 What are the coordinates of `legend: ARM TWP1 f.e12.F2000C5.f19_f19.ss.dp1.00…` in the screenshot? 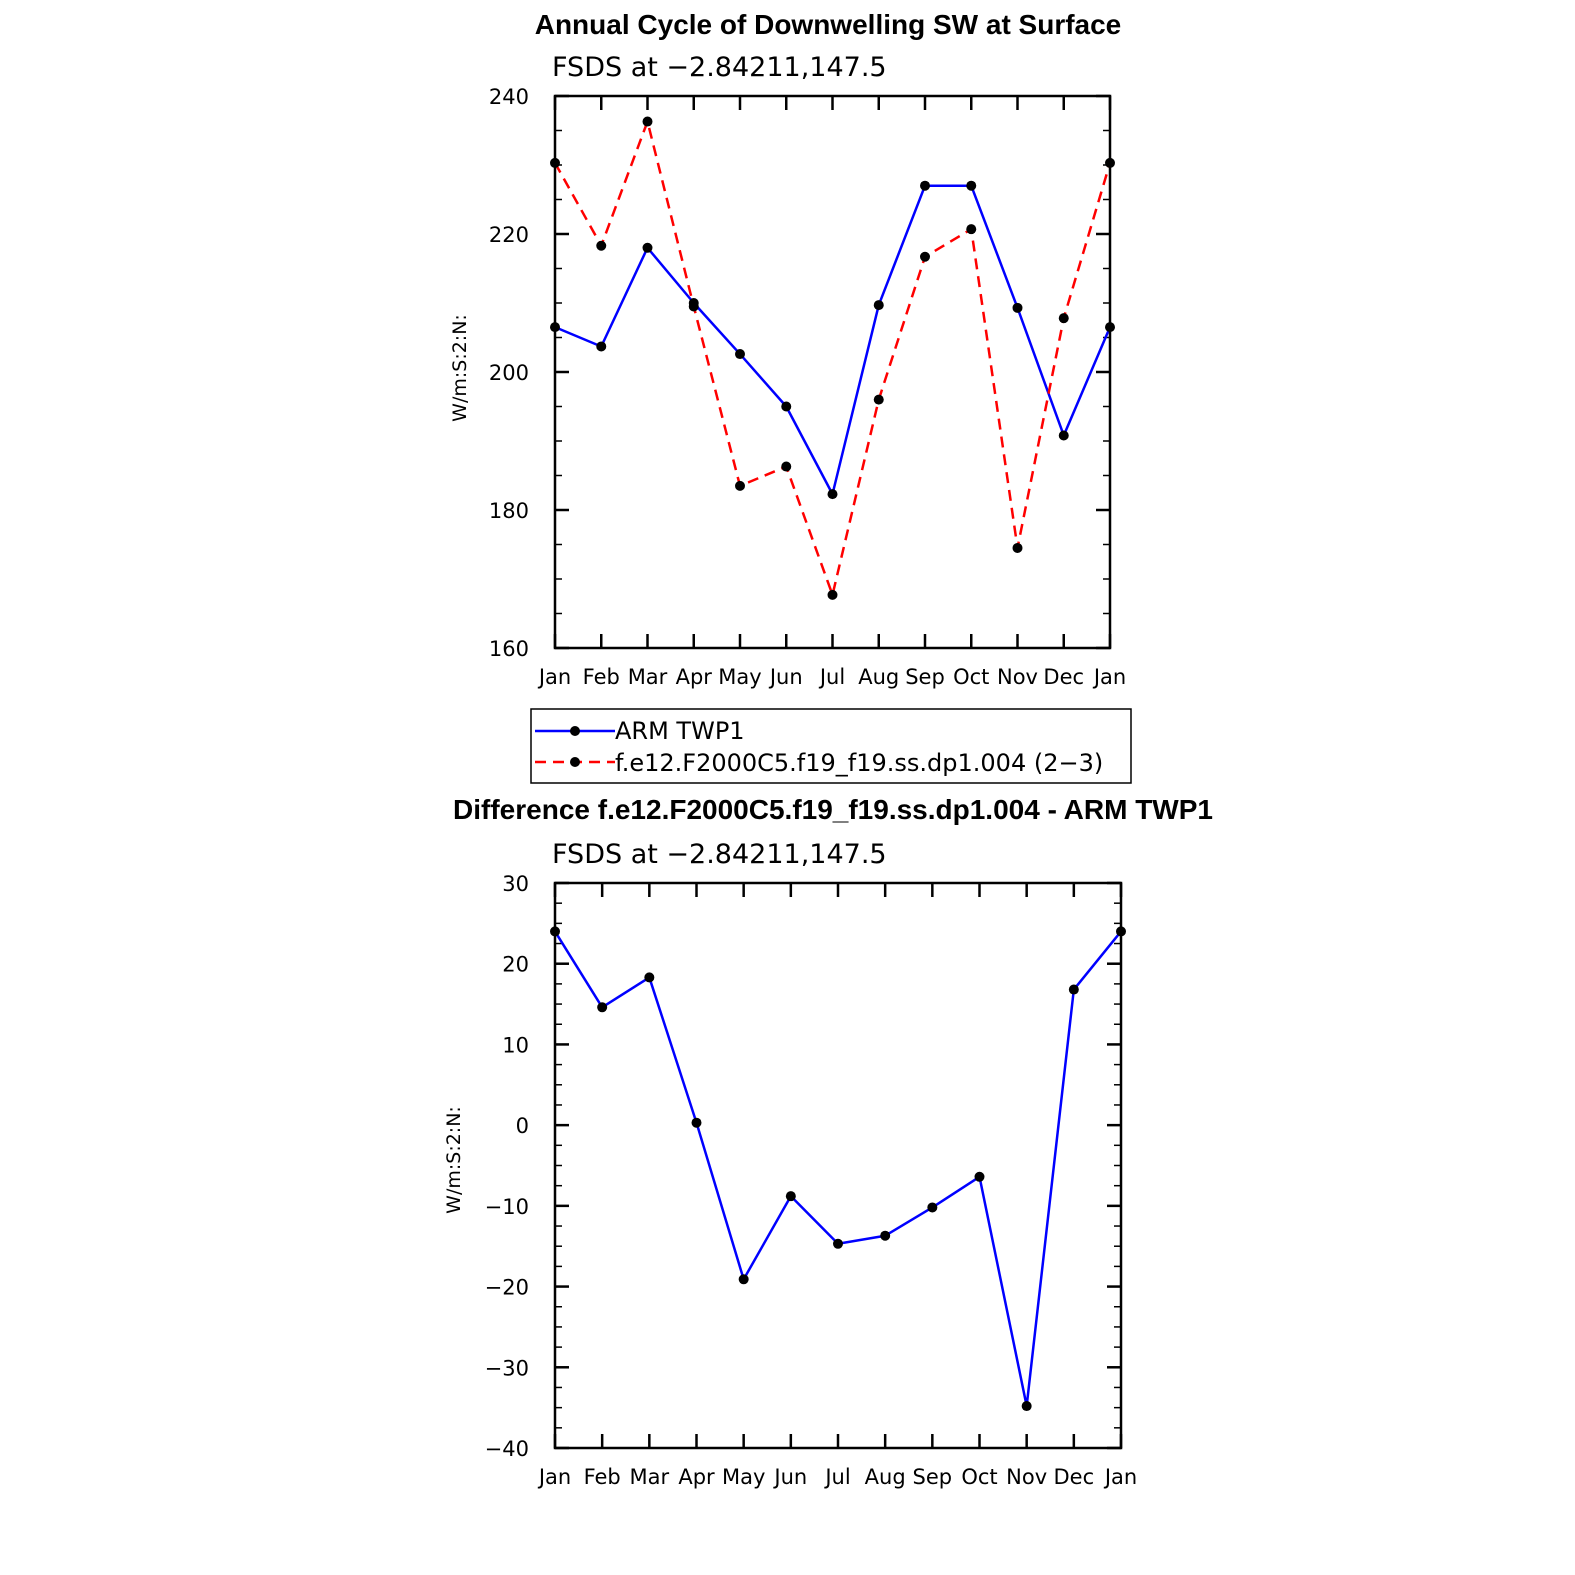 It's located at (831, 746).